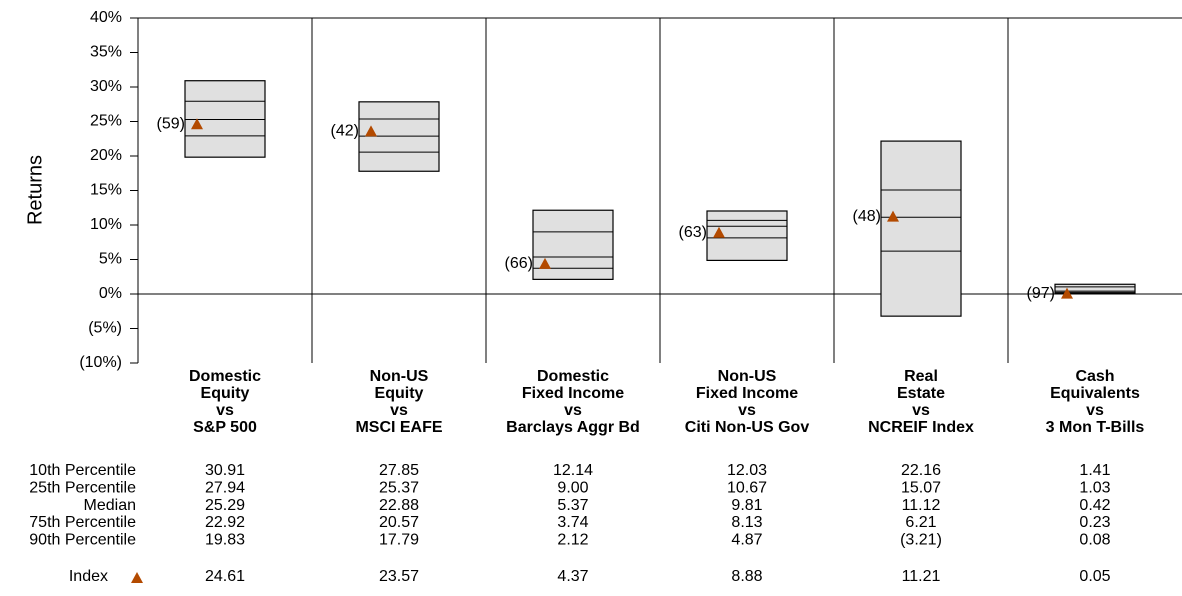 This screenshot has width=1182, height=596. What do you see at coordinates (693, 232) in the screenshot?
I see `rank-label: (63)` at bounding box center [693, 232].